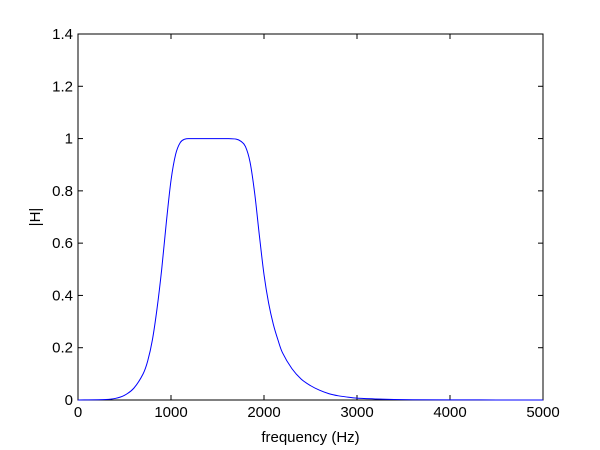  Describe the element at coordinates (263, 412) in the screenshot. I see `x-tick-label-2: 2000` at that location.